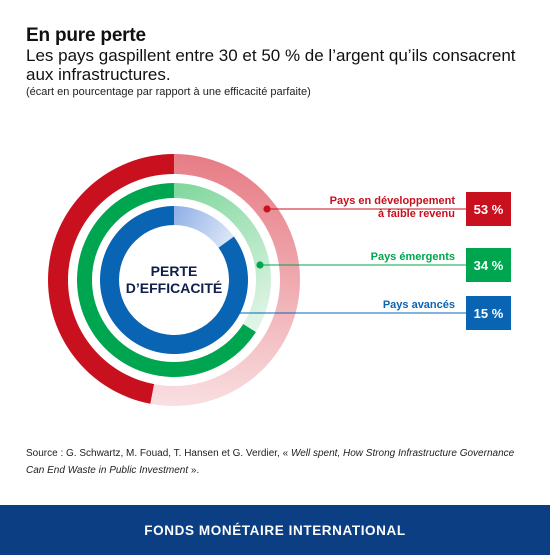  Describe the element at coordinates (86, 35) in the screenshot. I see `chart-title: En pure perte` at that location.